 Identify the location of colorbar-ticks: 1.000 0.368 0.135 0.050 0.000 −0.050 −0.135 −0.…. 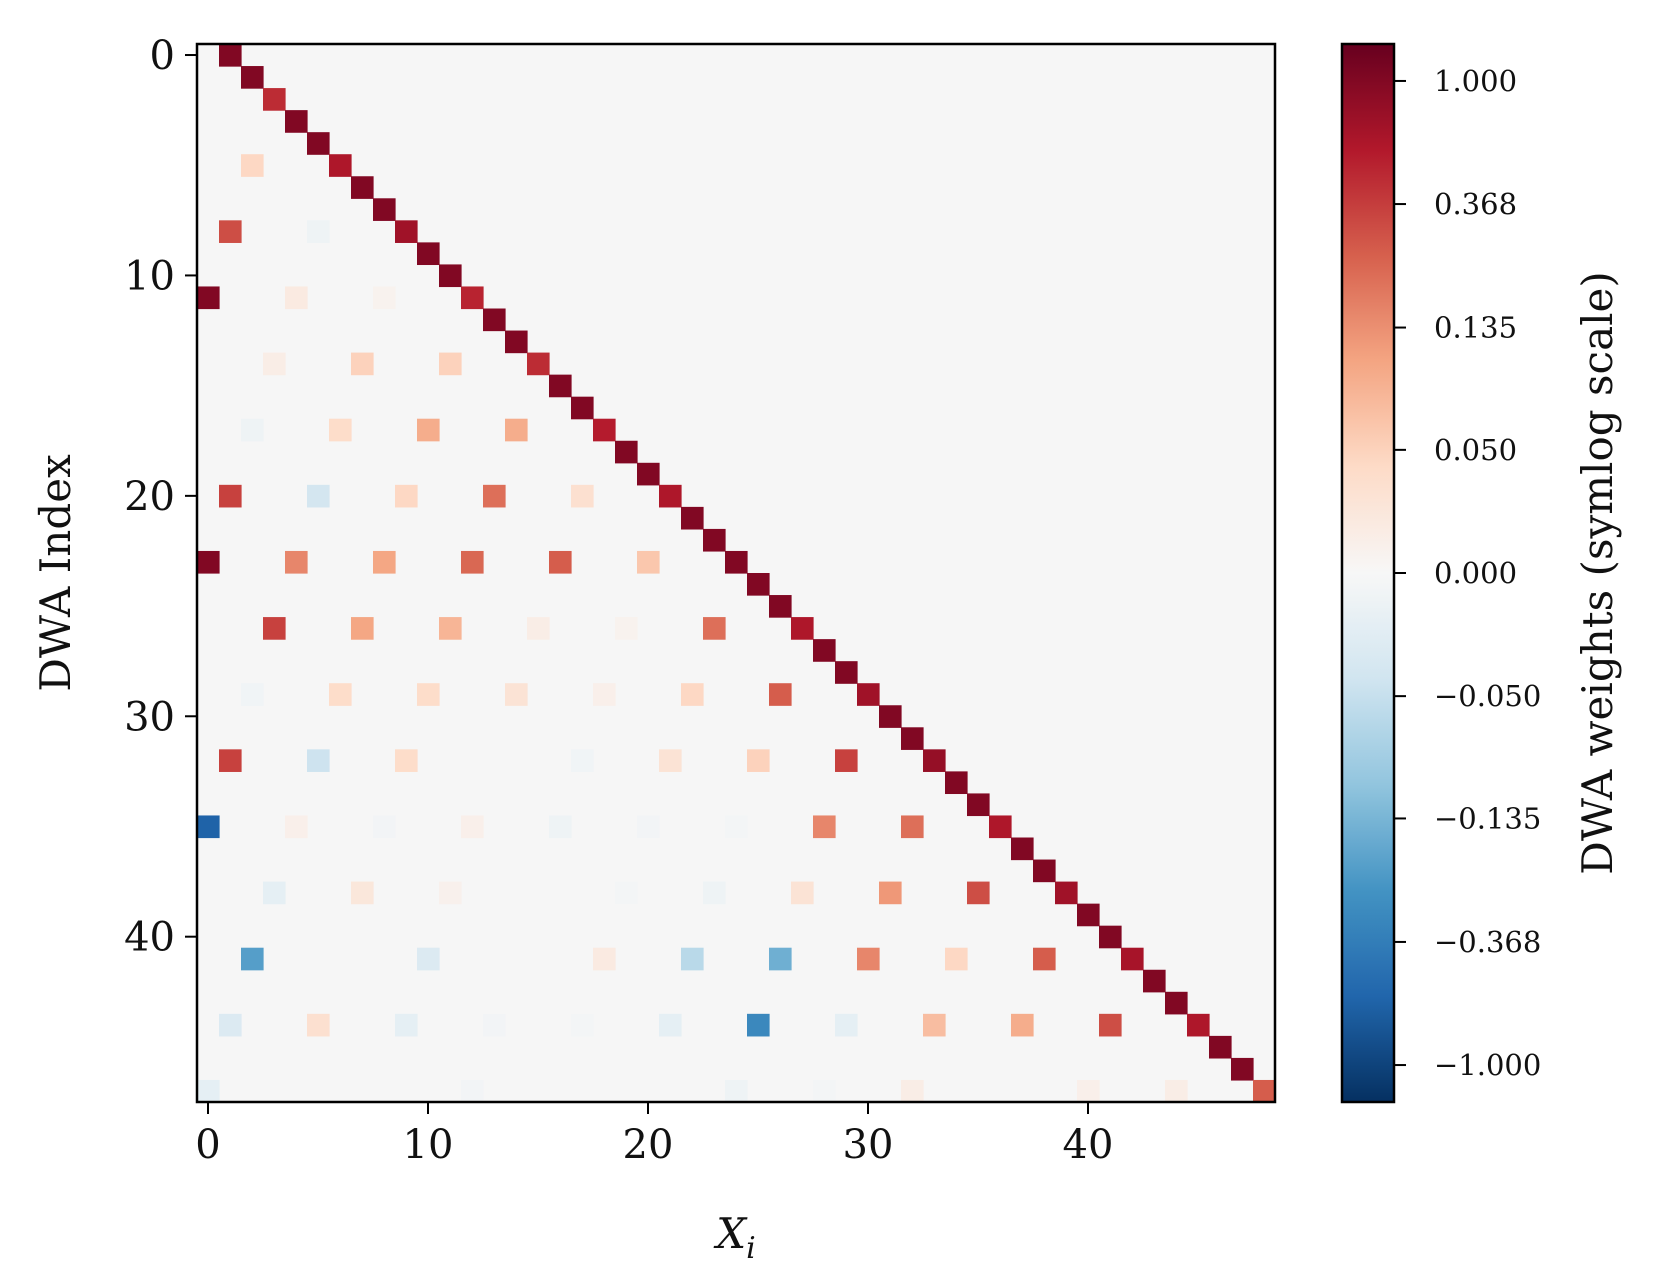
(1467, 573).